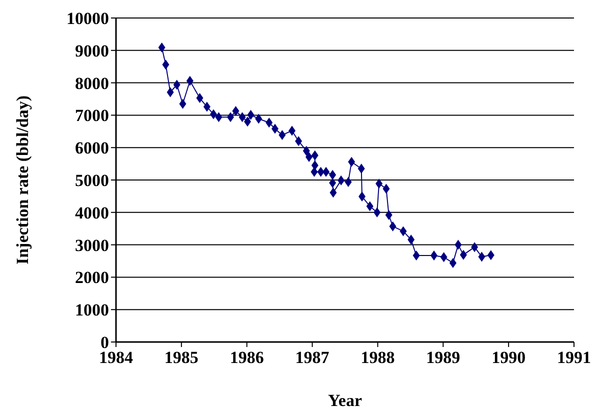 The width and height of the screenshot is (602, 418). I want to click on x-tick-label: 1985, so click(181, 357).